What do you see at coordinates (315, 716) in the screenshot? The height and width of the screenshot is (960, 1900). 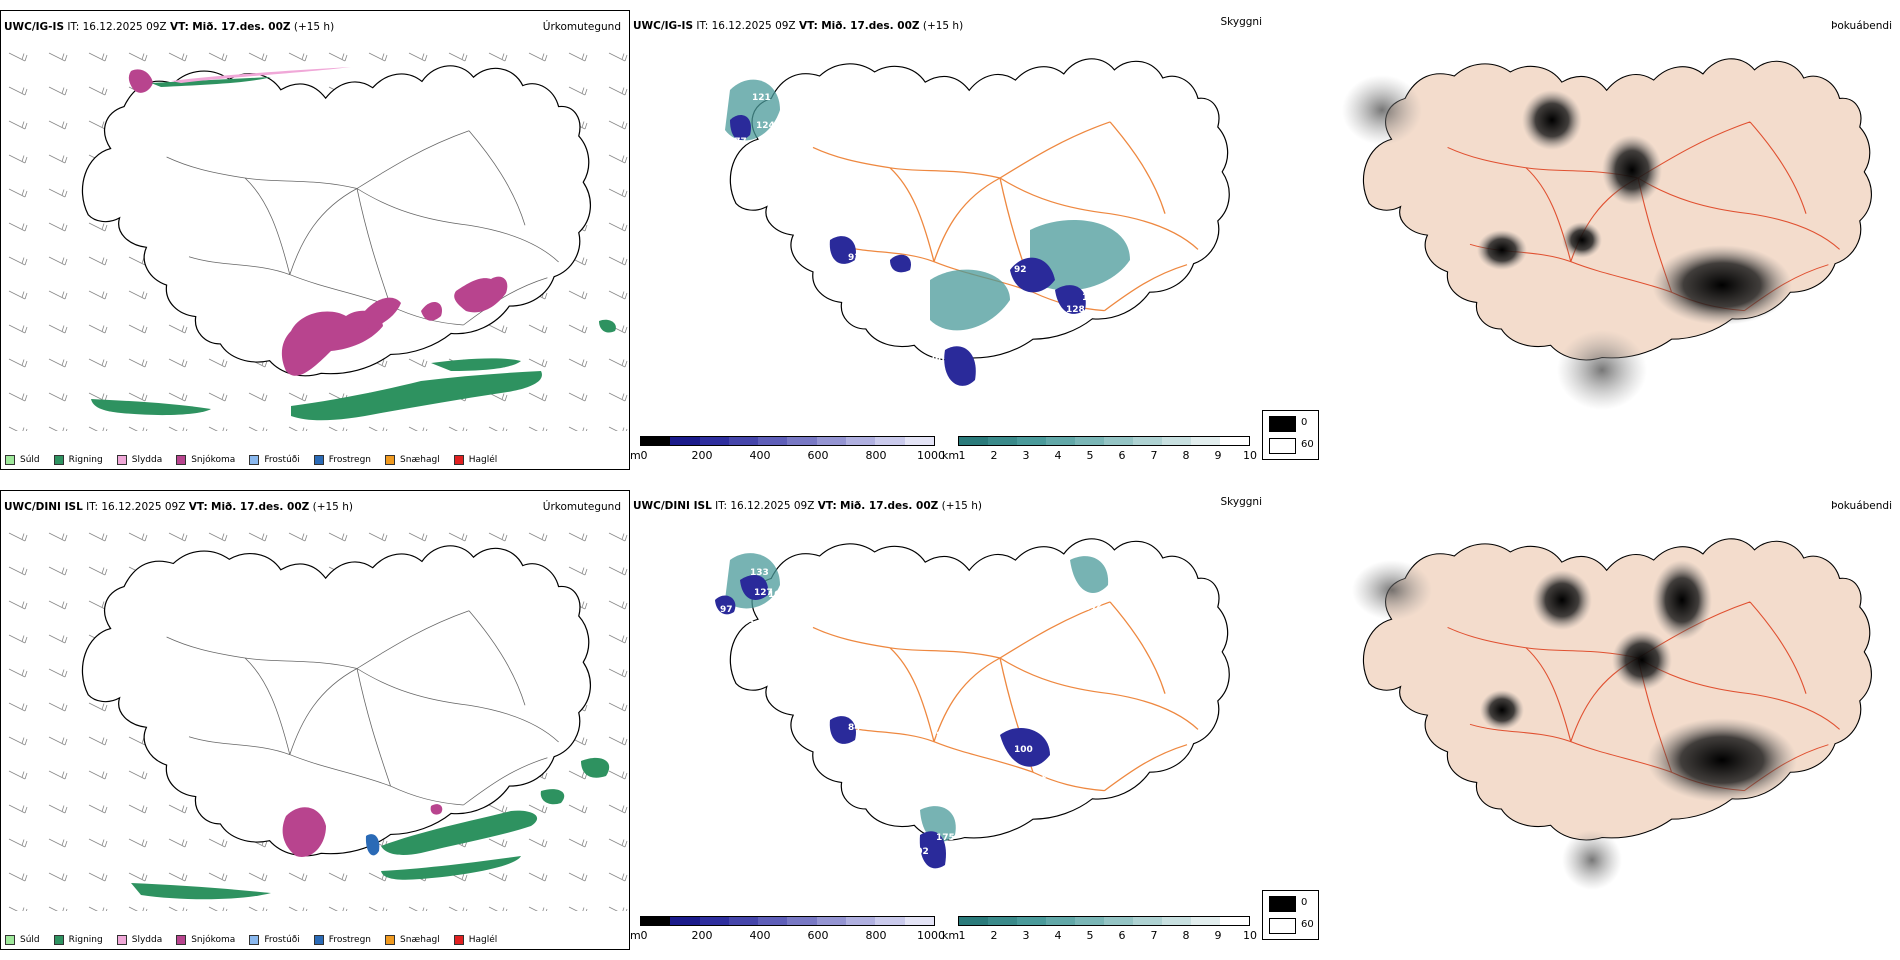 I see `precip-map-bottom` at bounding box center [315, 716].